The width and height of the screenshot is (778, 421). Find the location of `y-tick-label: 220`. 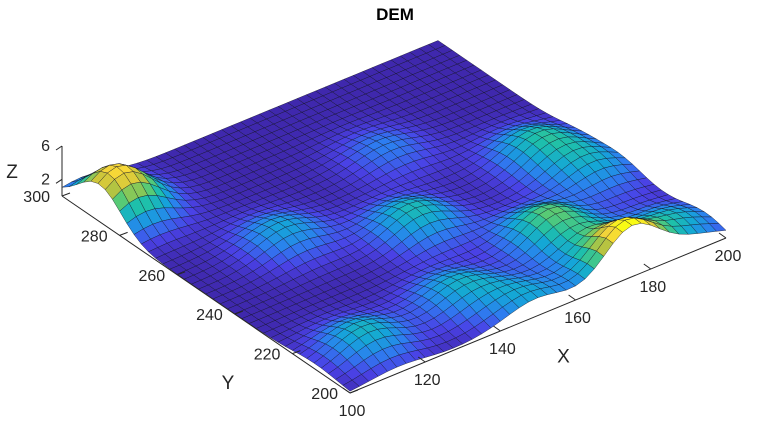

y-tick-label: 220 is located at coordinates (267, 355).